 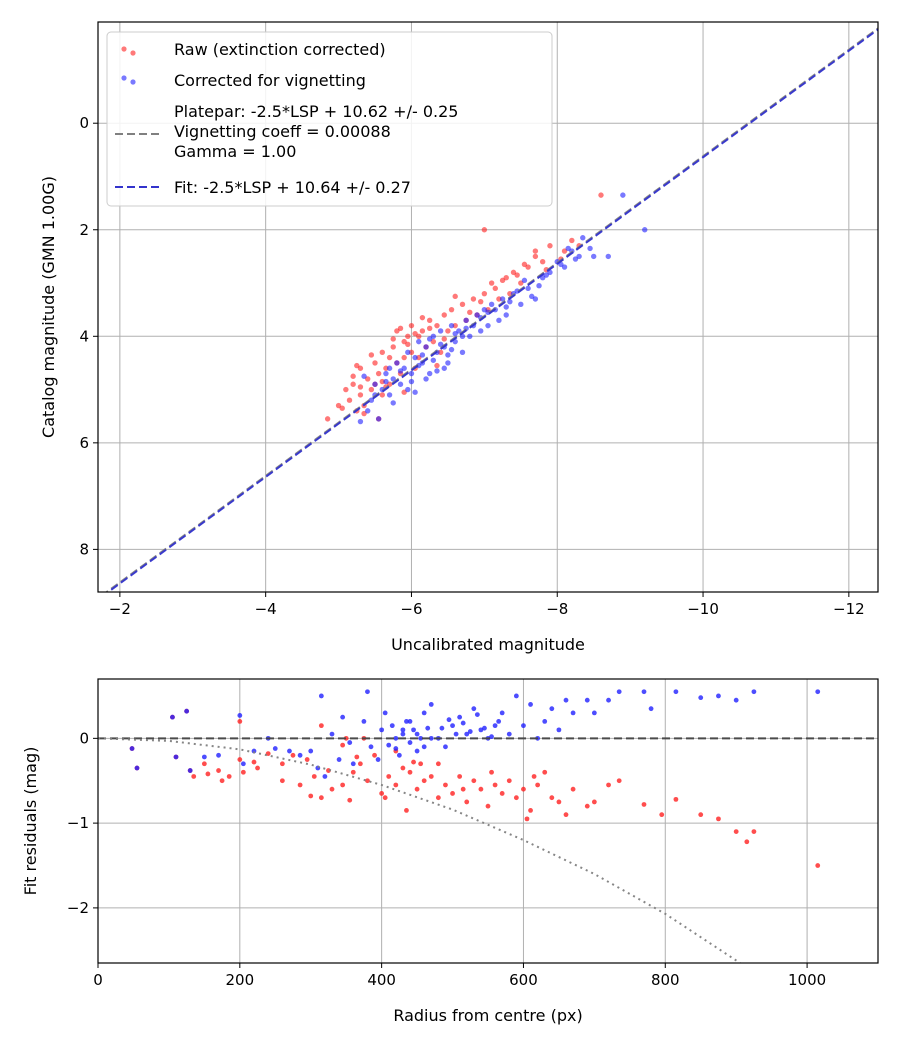 I want to click on legend-box, so click(x=329, y=119).